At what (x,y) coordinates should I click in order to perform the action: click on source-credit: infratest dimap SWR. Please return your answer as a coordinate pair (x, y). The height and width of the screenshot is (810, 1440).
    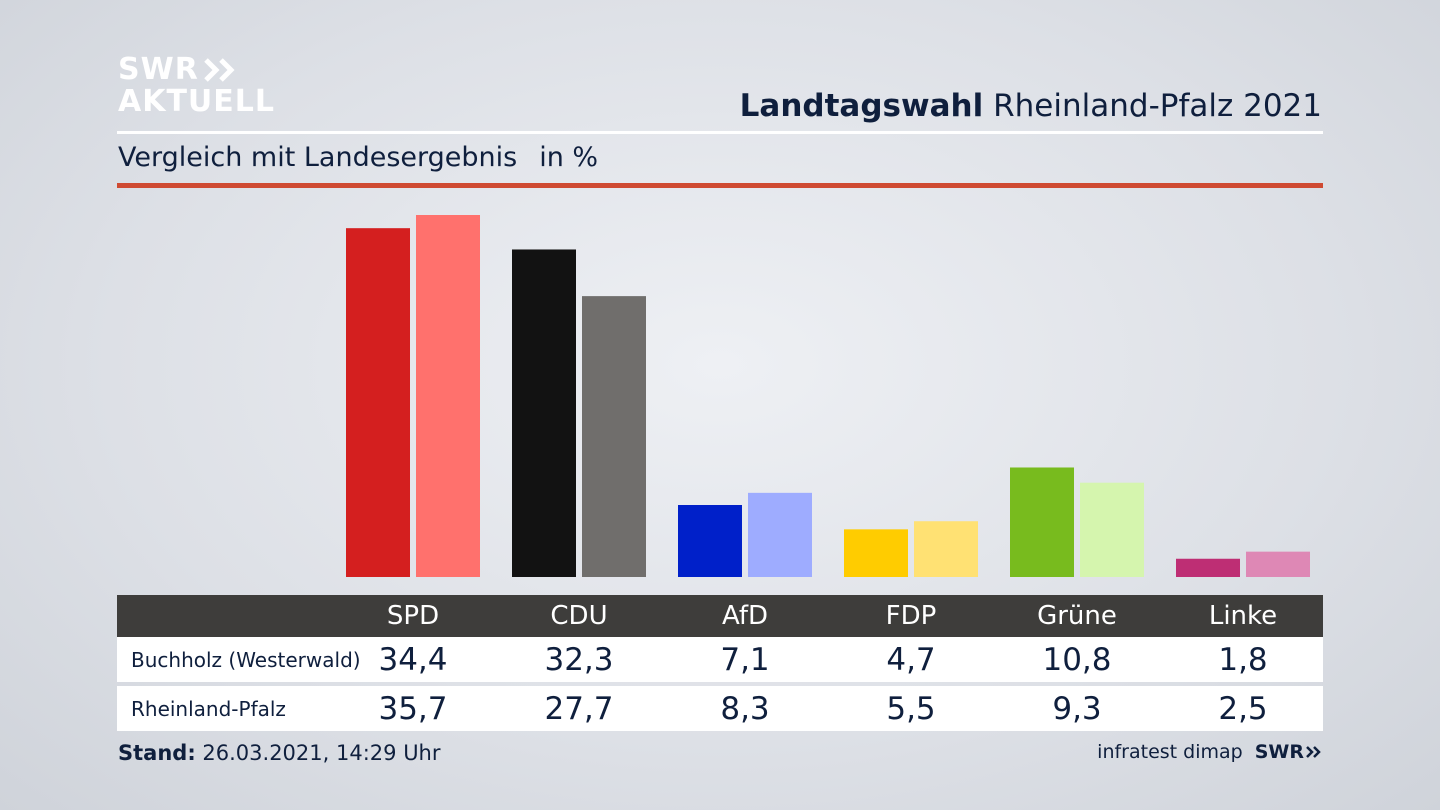
    Looking at the image, I should click on (1209, 752).